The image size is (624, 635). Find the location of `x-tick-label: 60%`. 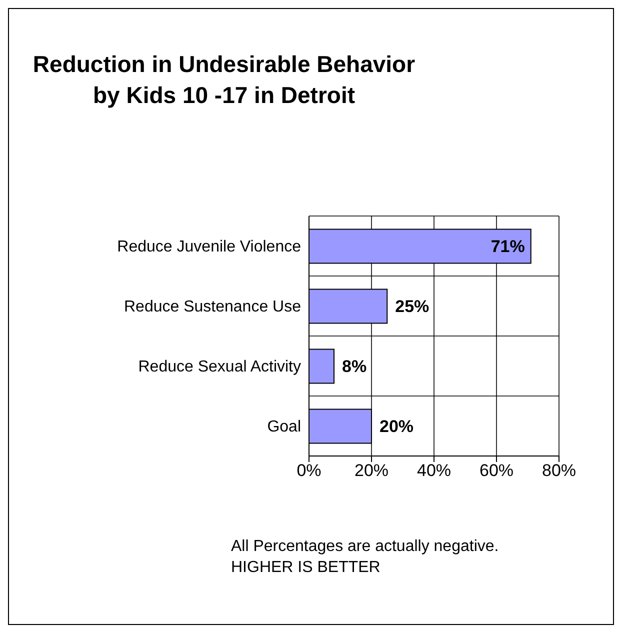

x-tick-label: 60% is located at coordinates (496, 470).